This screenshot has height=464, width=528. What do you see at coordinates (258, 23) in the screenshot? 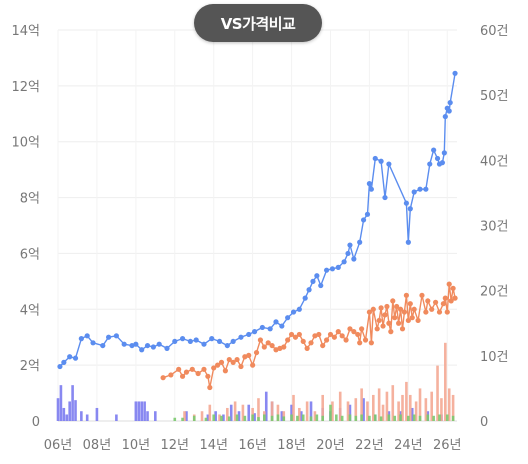
I see `vs-compare-button: VS가격비교` at bounding box center [258, 23].